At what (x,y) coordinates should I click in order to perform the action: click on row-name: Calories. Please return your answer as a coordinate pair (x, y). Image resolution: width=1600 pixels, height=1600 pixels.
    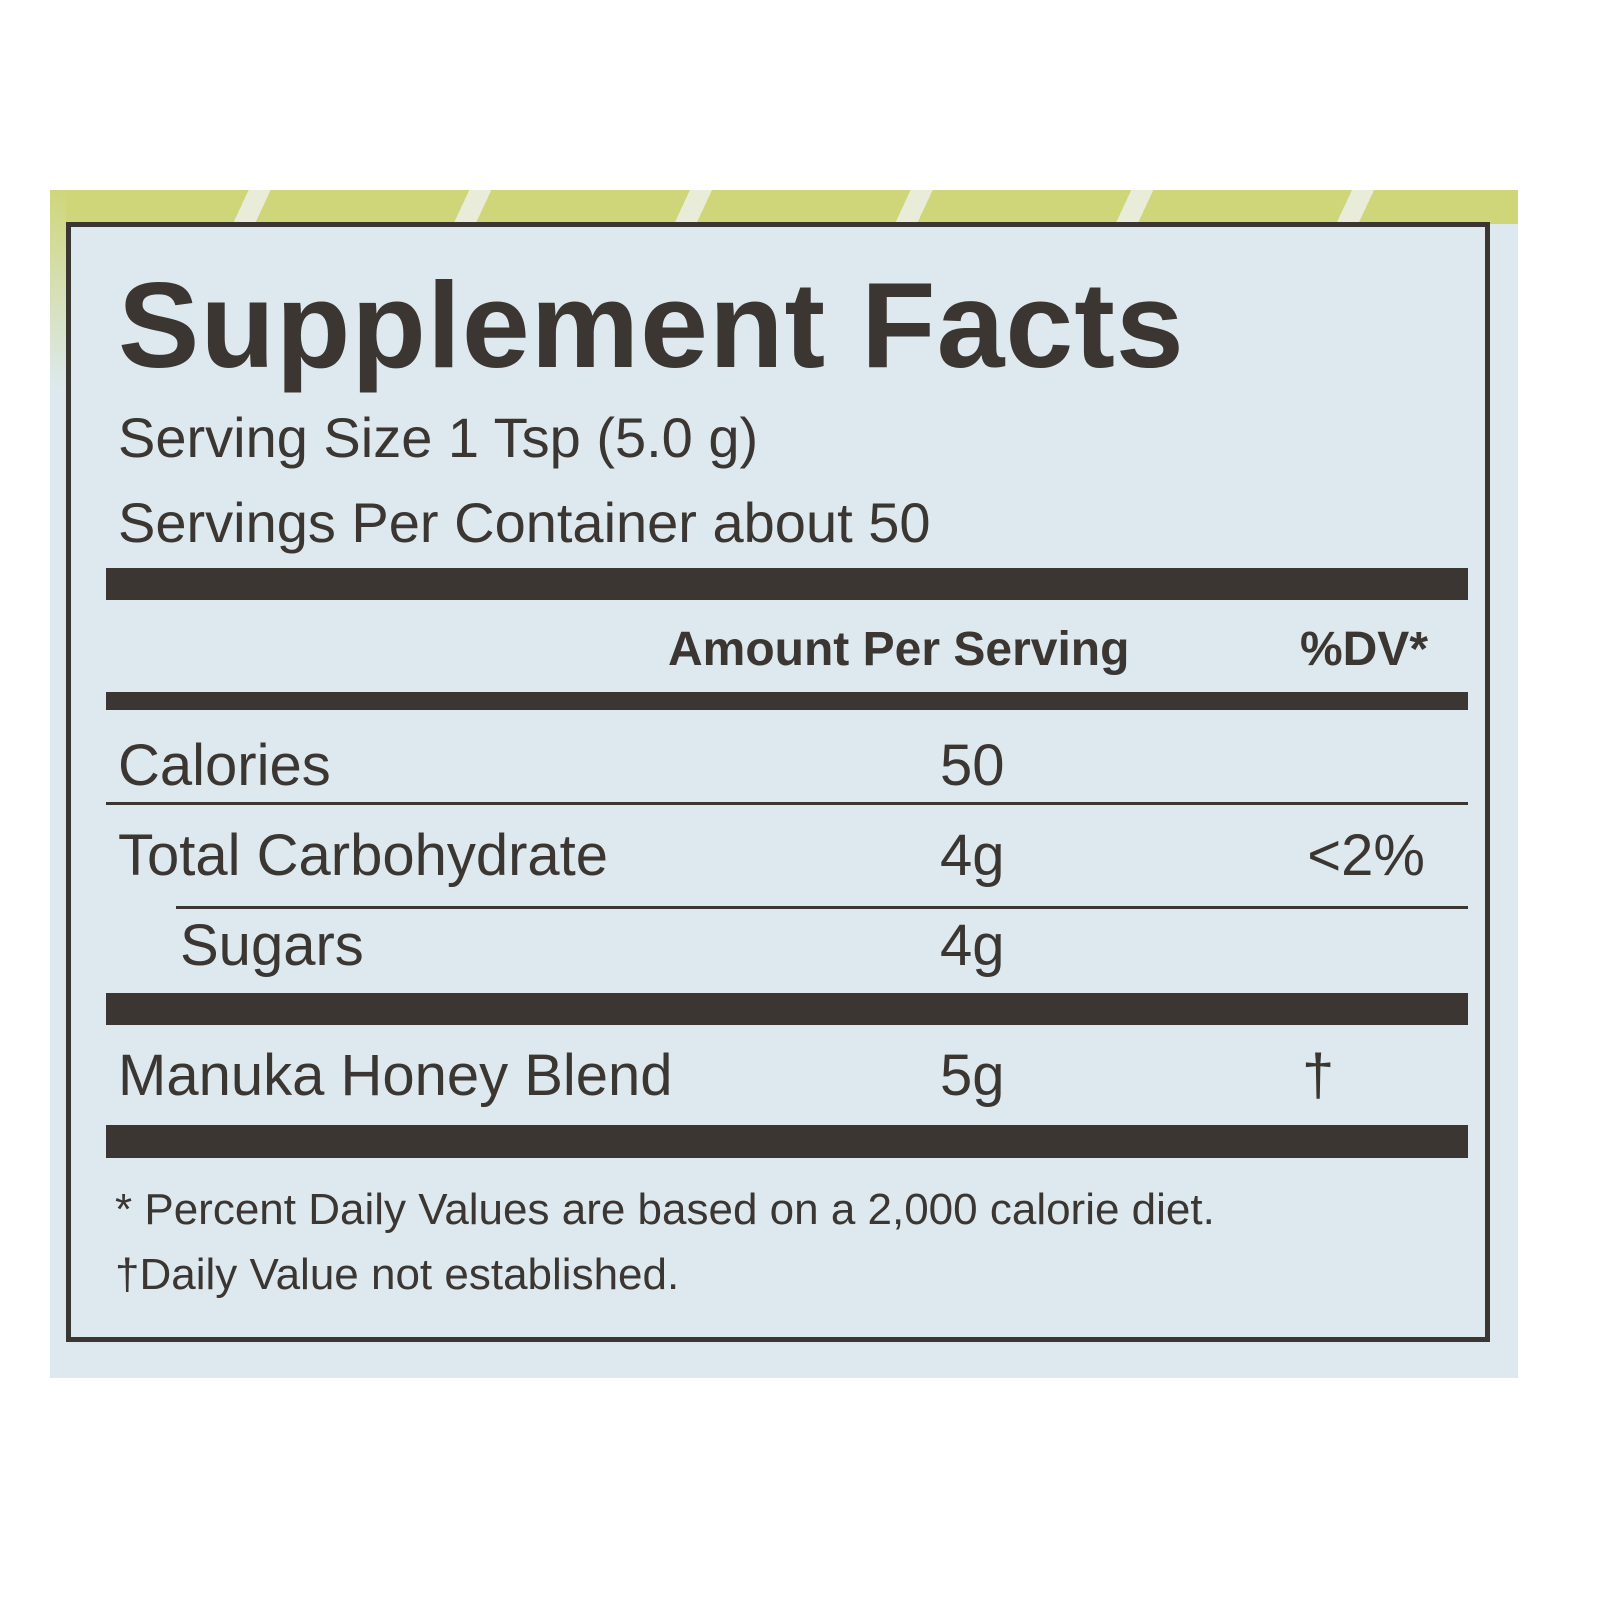
    Looking at the image, I should click on (224, 765).